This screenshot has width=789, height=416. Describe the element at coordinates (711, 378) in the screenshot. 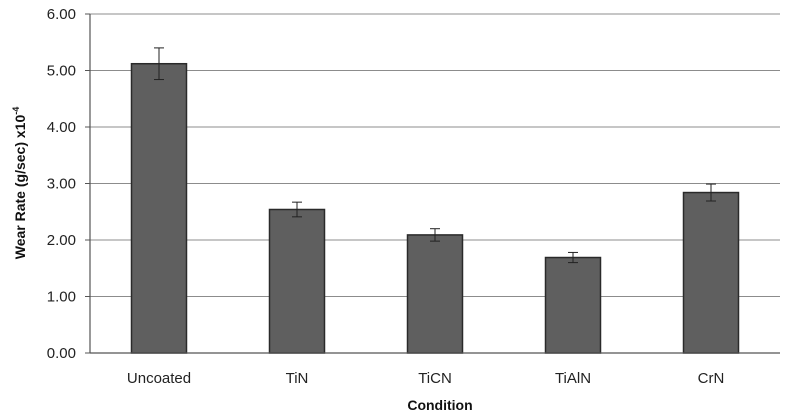

I see `x-tick-label: CrN` at that location.